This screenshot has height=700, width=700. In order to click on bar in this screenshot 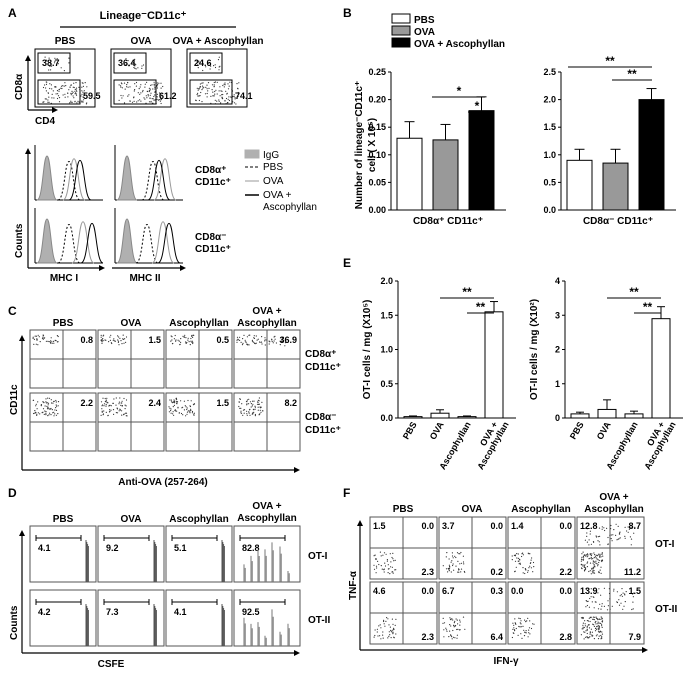, I will do `click(579, 185)`.